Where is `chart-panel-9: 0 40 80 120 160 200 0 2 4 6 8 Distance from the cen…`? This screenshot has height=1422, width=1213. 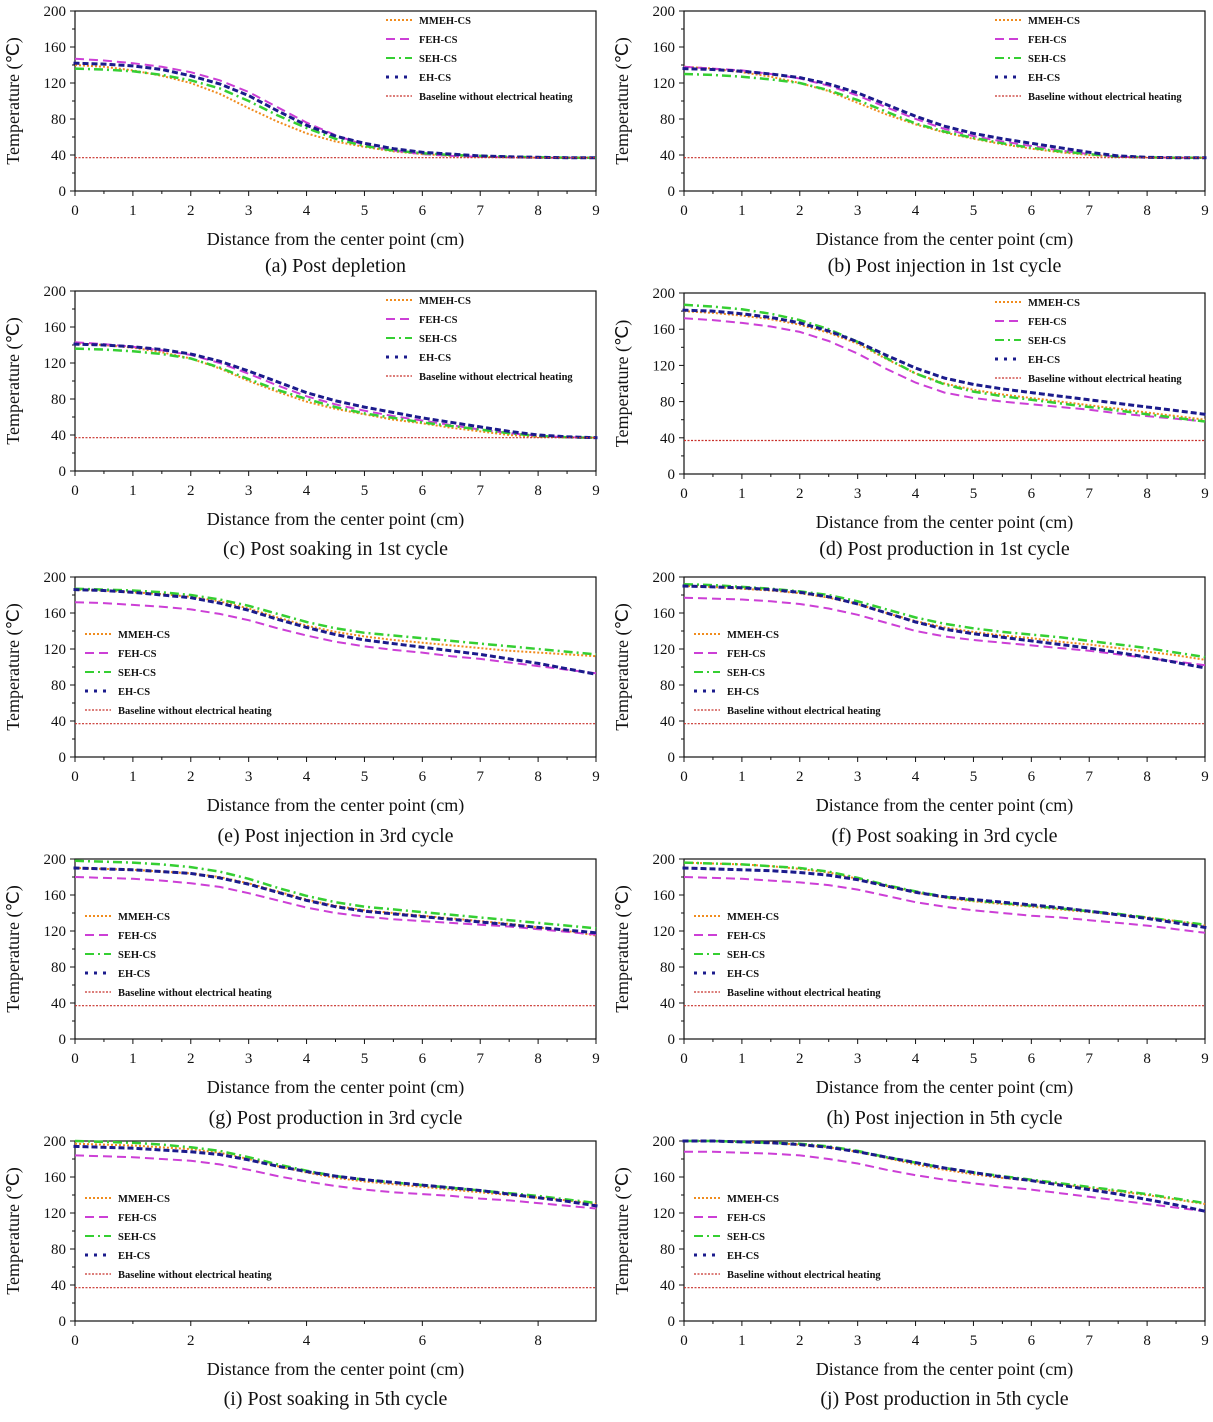 chart-panel-9: 0 40 80 120 160 200 0 2 4 6 8 Distance from the cen… is located at coordinates (300, 1272).